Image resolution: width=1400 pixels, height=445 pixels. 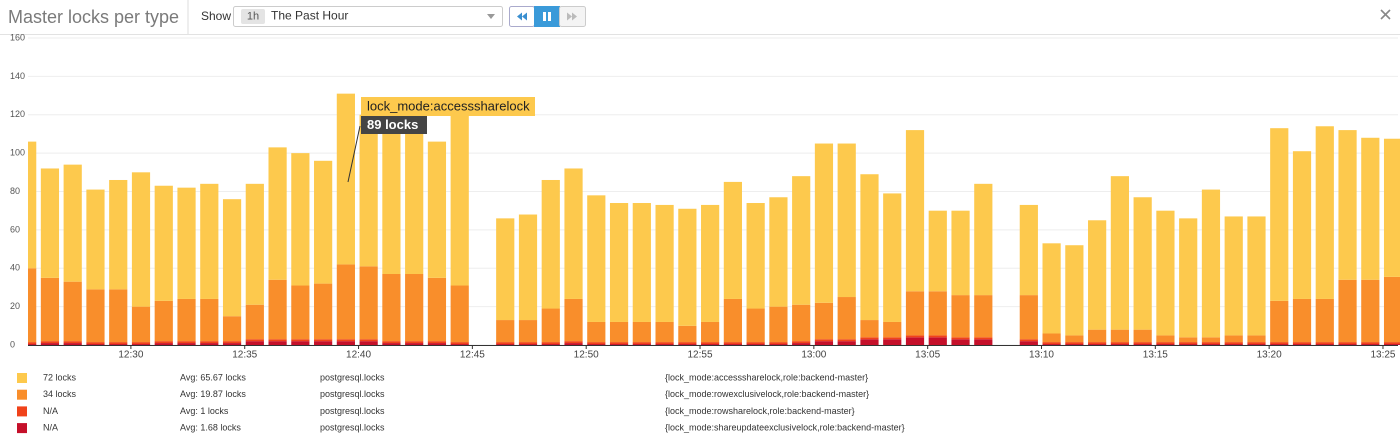 What do you see at coordinates (213, 377) in the screenshot?
I see `legend-avg: Avg: 65.67 locks` at bounding box center [213, 377].